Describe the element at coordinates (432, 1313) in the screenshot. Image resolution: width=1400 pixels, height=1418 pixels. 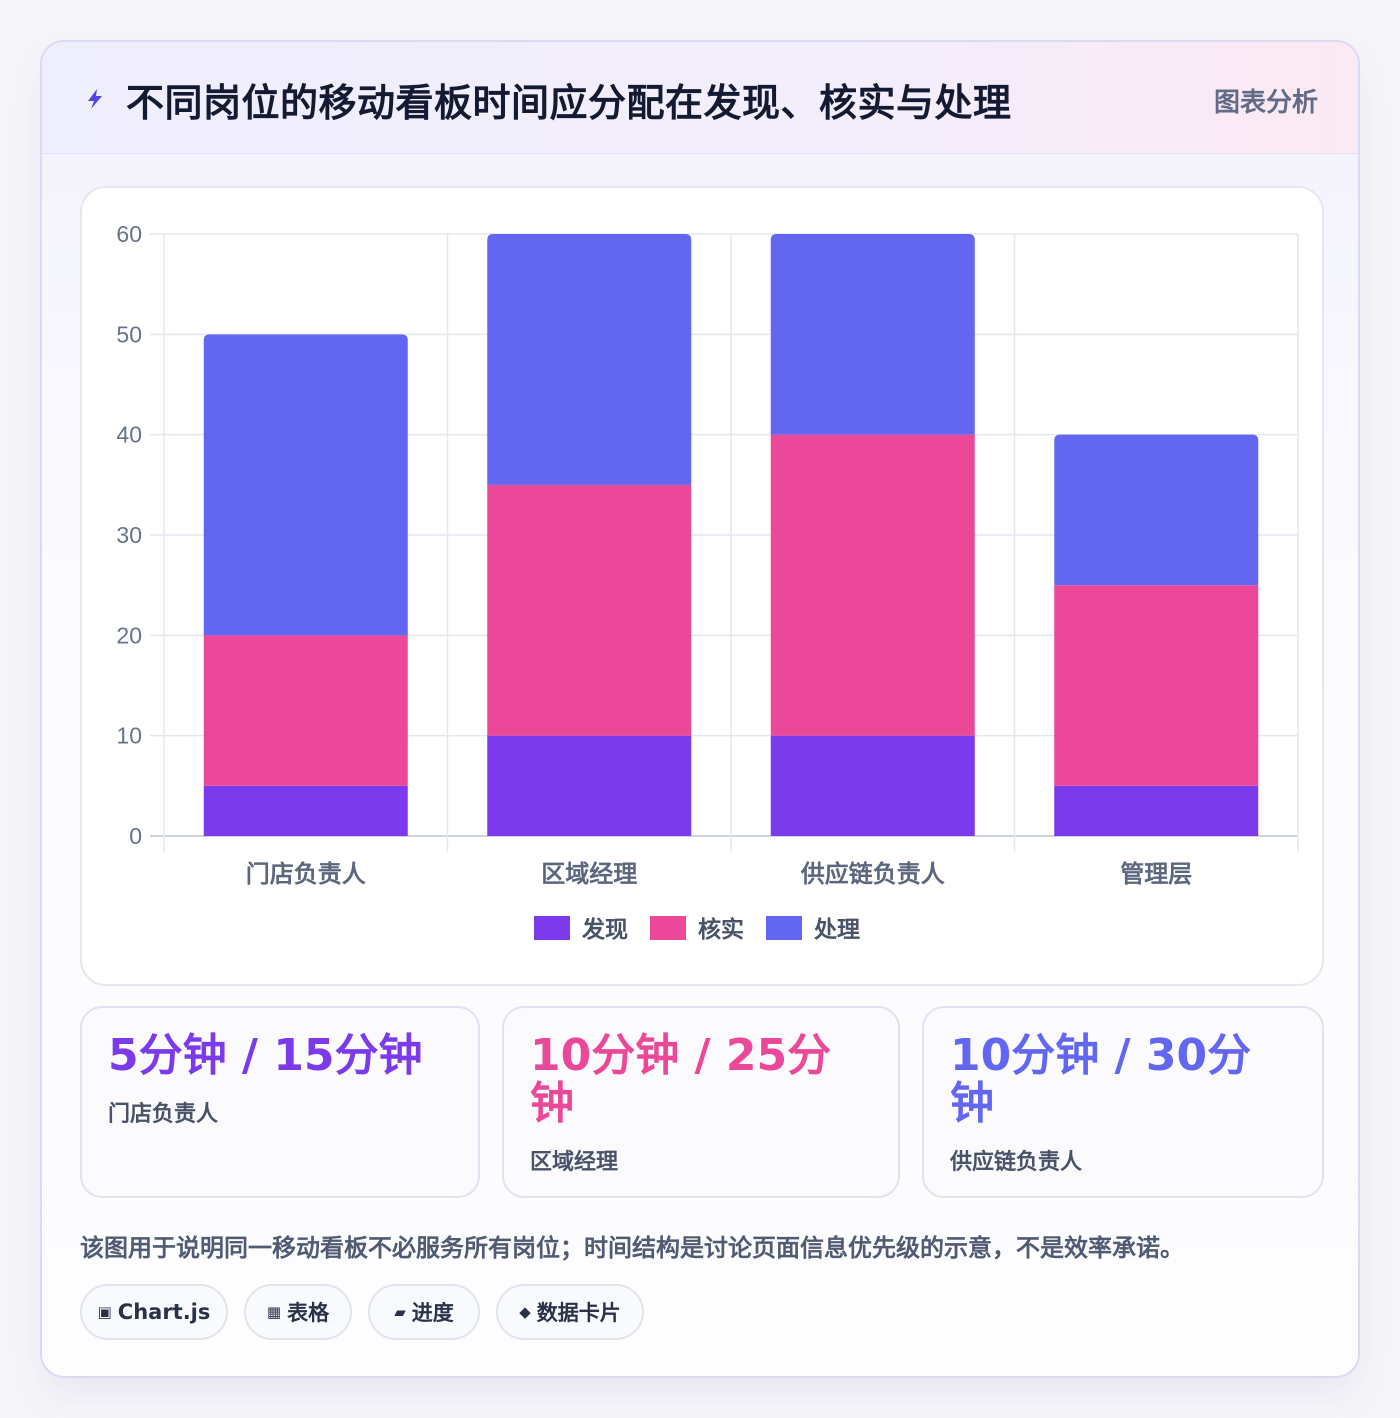
I see `chip-label: 进度` at that location.